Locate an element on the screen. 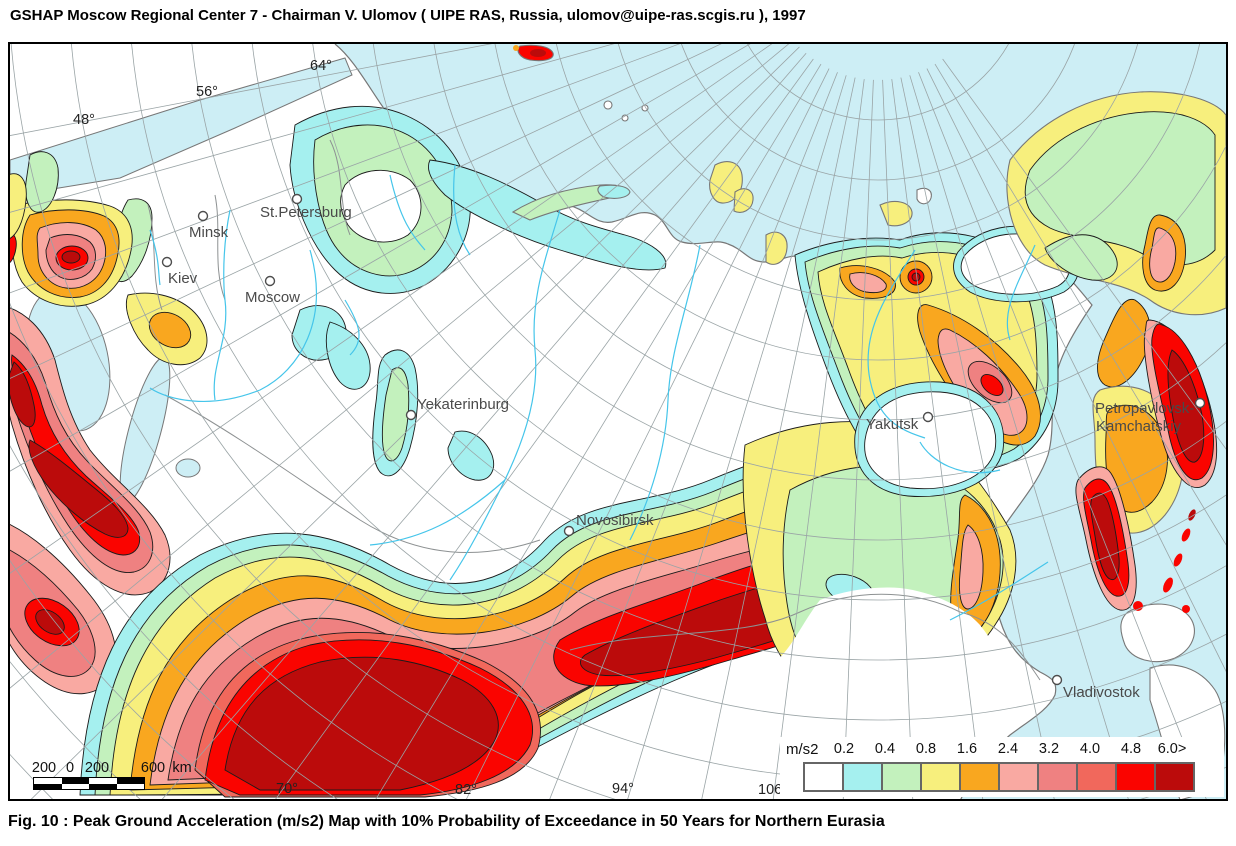  grat-label-48: 48° is located at coordinates (84, 120).